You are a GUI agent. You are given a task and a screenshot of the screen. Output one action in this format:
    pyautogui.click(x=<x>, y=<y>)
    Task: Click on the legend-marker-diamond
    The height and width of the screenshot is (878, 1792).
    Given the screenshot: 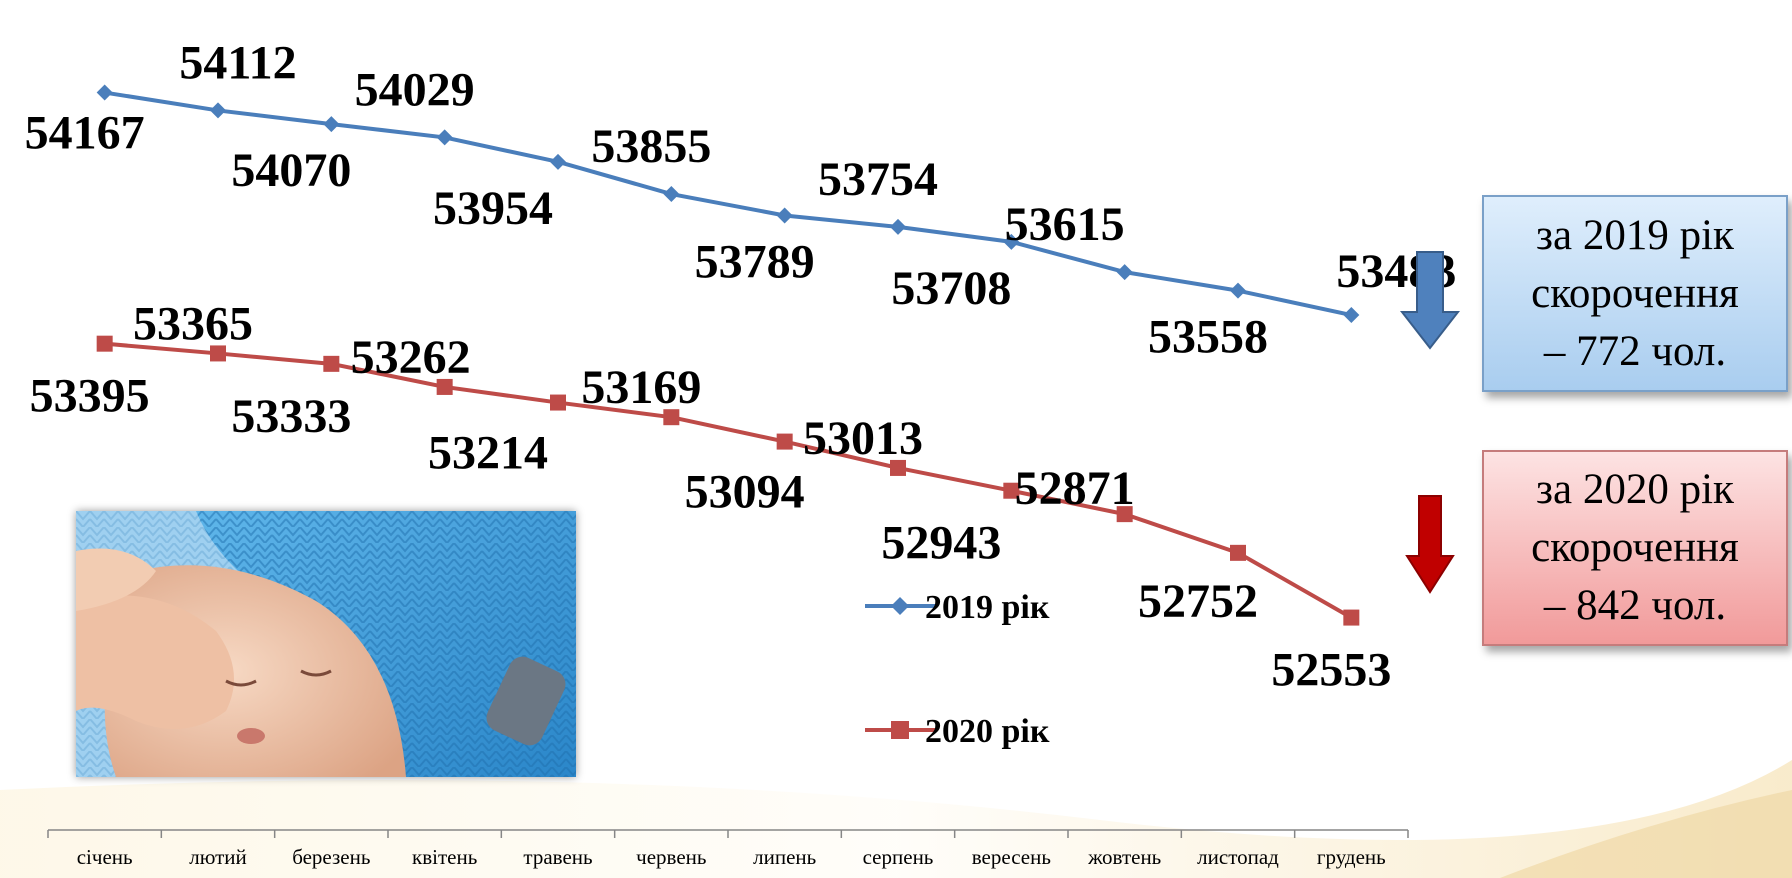 What is the action you would take?
    pyautogui.click(x=900, y=606)
    